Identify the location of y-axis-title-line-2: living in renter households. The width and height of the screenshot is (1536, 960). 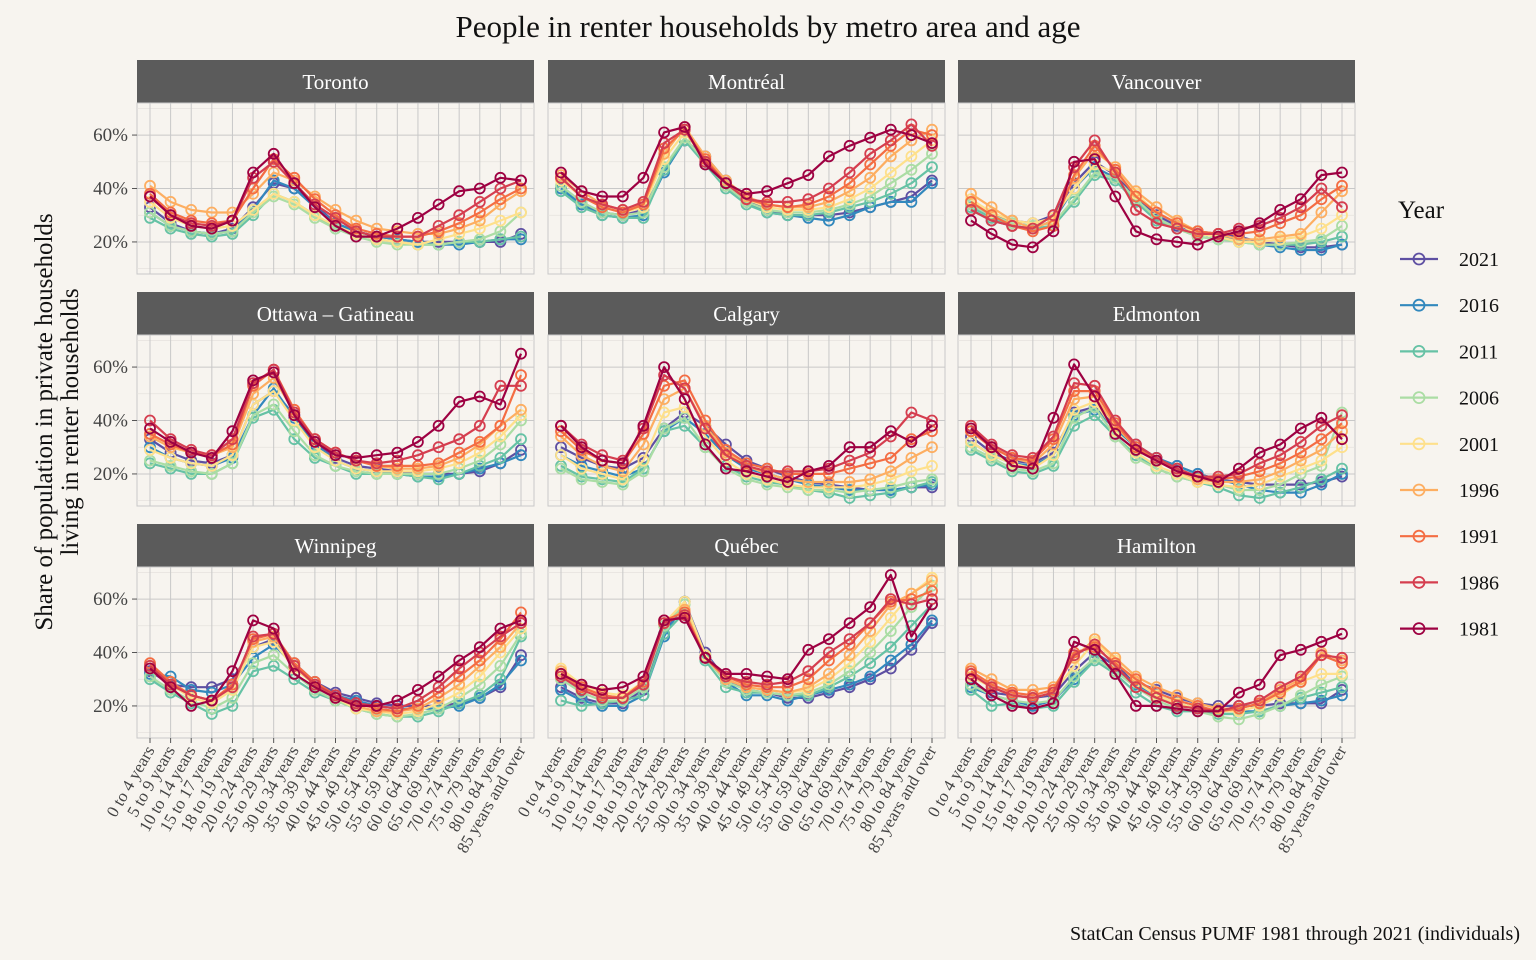
(70, 421).